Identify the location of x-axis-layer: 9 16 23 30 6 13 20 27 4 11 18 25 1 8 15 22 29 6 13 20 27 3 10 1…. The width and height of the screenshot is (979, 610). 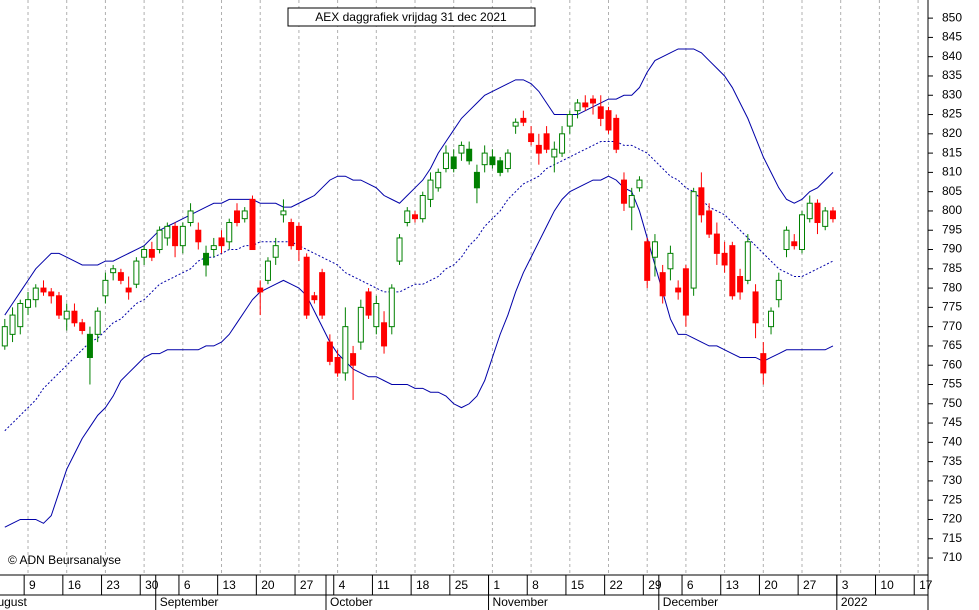
(466, 592).